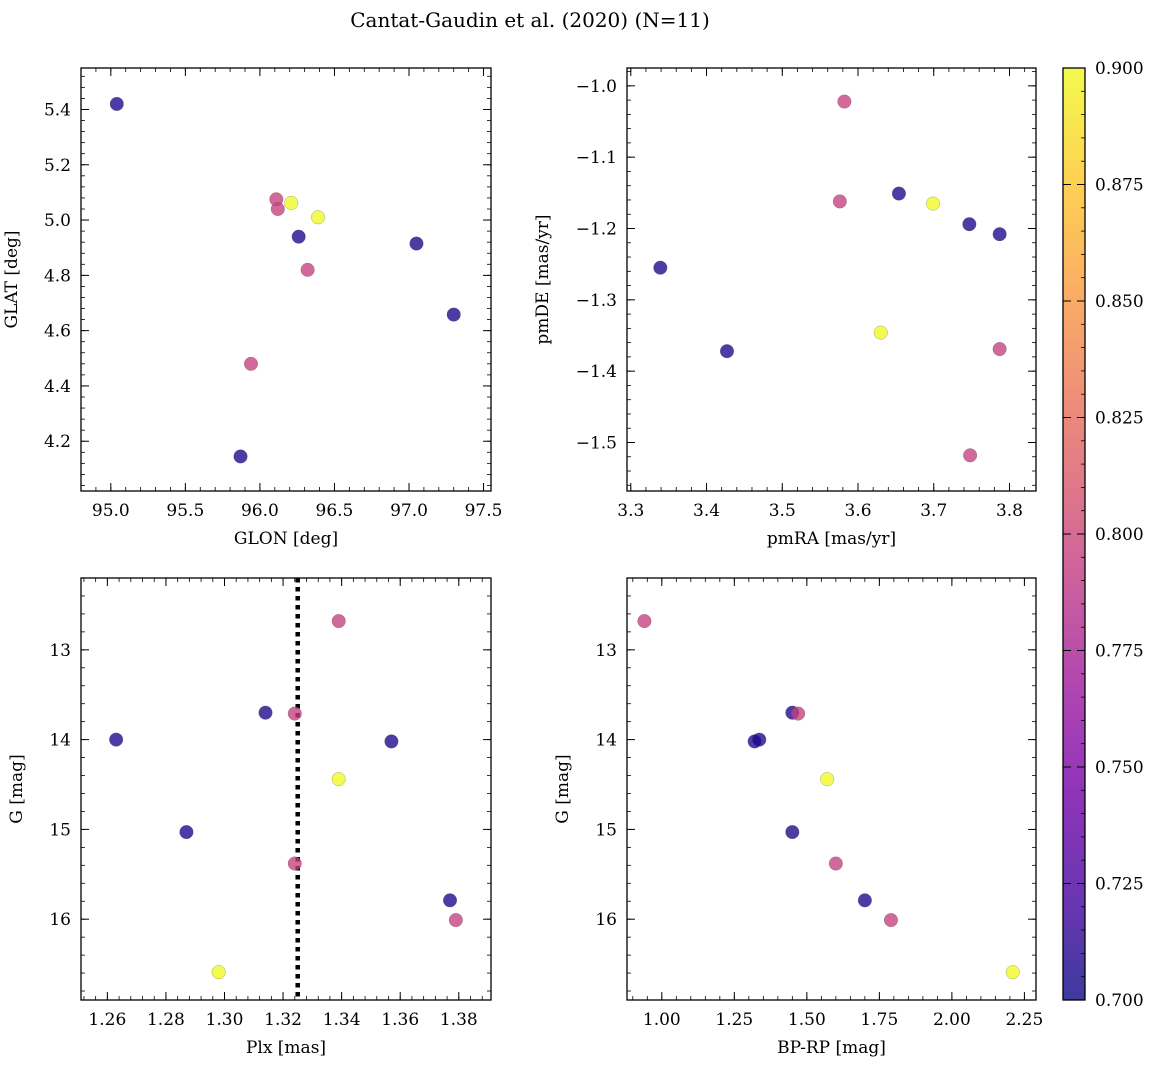 The width and height of the screenshot is (1160, 1067). Describe the element at coordinates (57, 276) in the screenshot. I see `y-tick-label: 4.8` at that location.